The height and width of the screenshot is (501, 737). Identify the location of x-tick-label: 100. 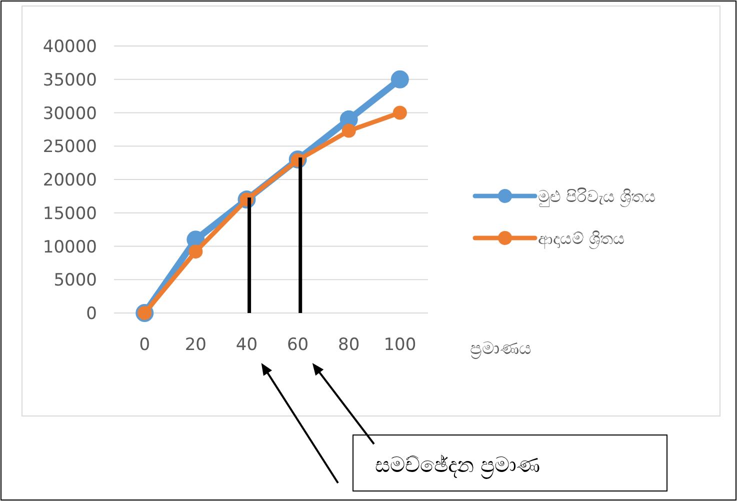
(400, 345).